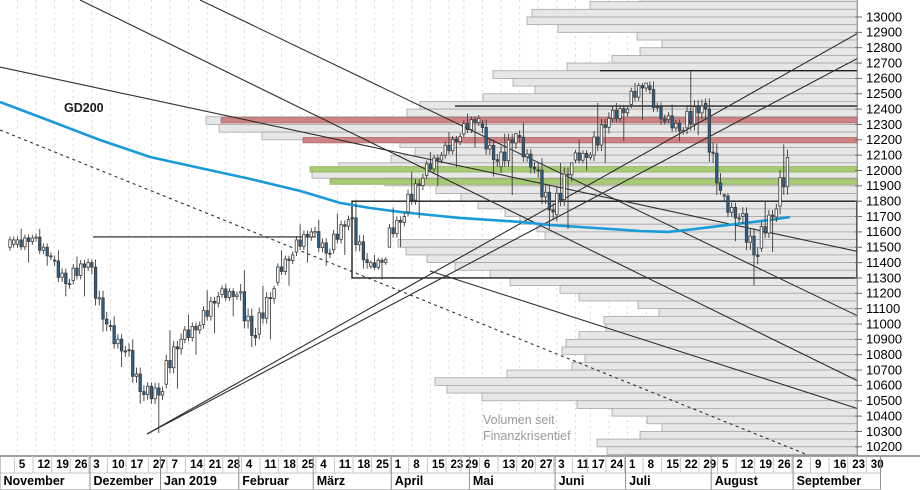 Image resolution: width=920 pixels, height=490 pixels. What do you see at coordinates (84, 108) in the screenshot?
I see `gd200-label: GD200` at bounding box center [84, 108].